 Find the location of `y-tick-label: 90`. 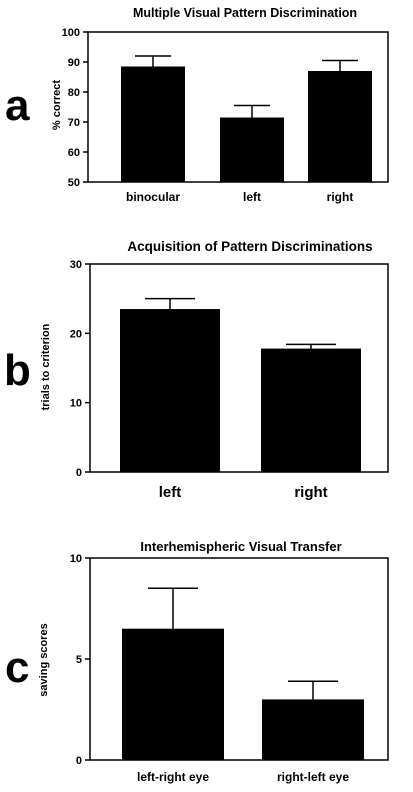

y-tick-label: 90 is located at coordinates (74, 63).